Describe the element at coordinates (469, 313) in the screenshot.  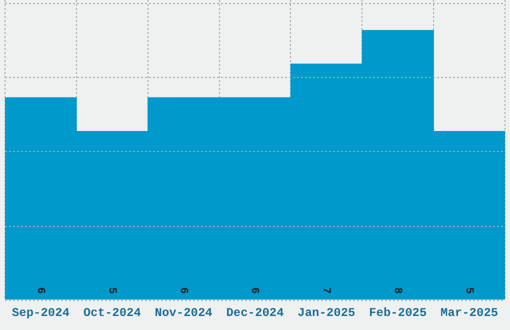
I see `x-tick-label: Mar-2025` at that location.